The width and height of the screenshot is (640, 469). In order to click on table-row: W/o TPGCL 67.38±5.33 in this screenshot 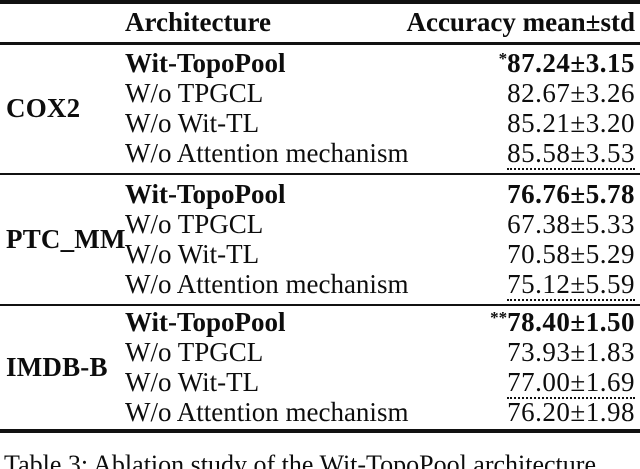, I will do `click(382, 224)`.